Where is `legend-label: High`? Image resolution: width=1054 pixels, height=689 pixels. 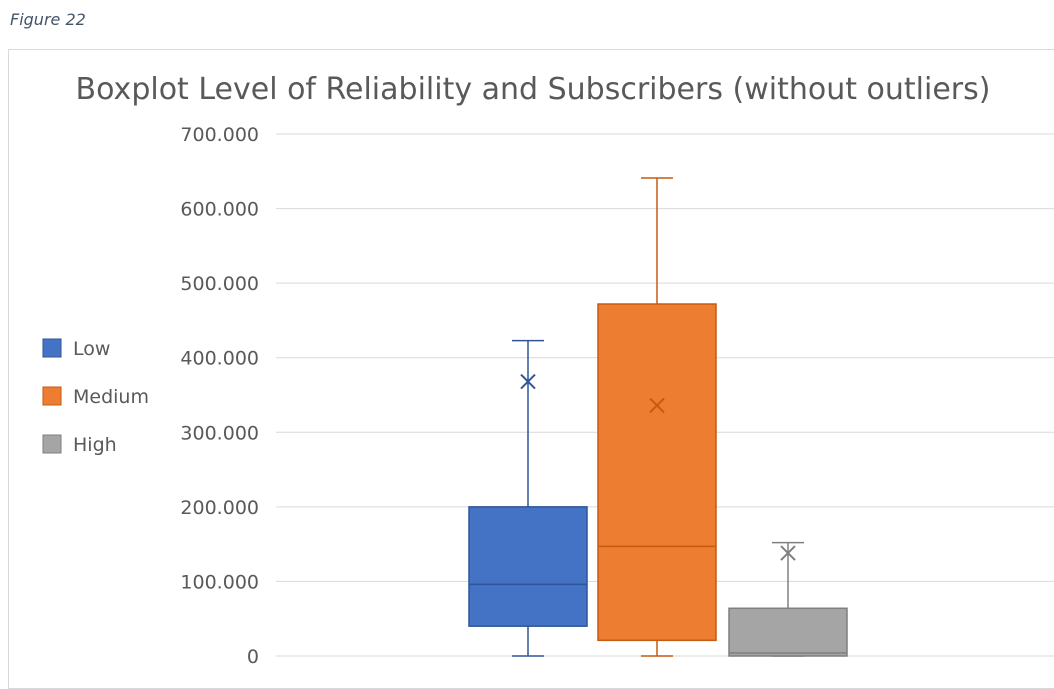 legend-label: High is located at coordinates (95, 445).